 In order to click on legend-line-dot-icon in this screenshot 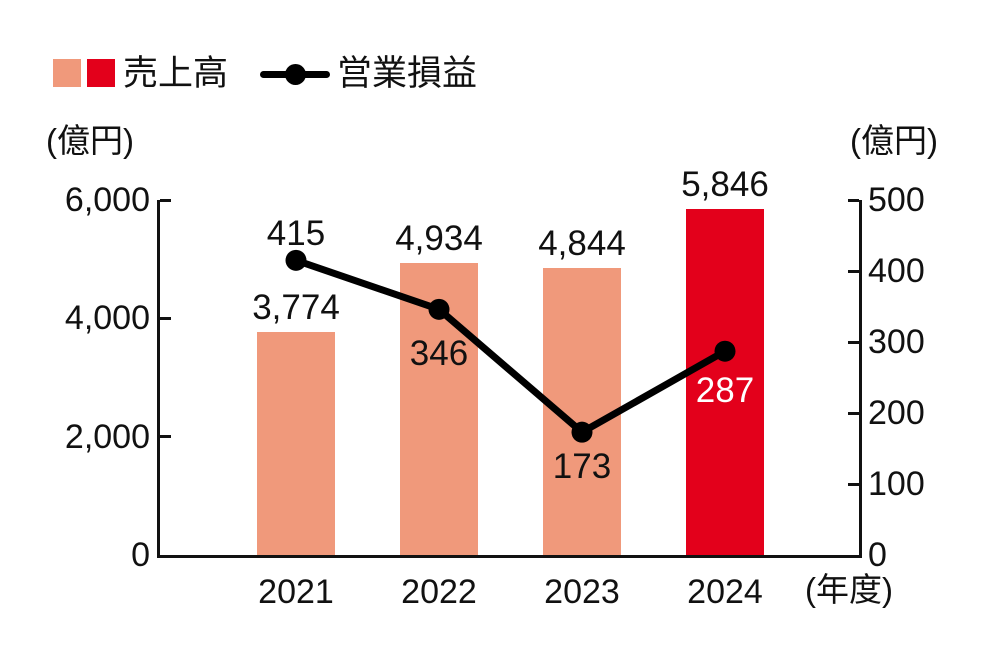, I will do `click(295, 74)`.